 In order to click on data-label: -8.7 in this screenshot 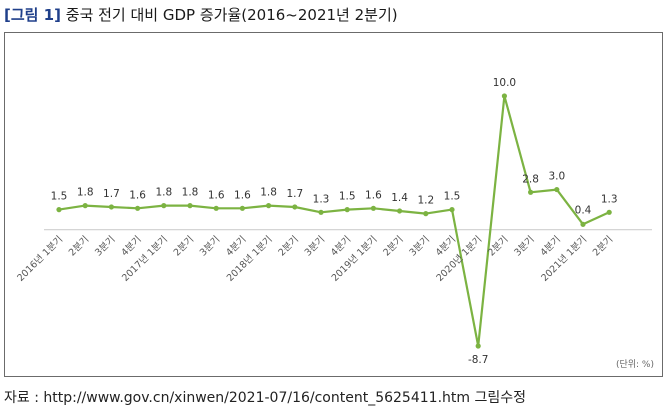, I will do `click(478, 360)`.